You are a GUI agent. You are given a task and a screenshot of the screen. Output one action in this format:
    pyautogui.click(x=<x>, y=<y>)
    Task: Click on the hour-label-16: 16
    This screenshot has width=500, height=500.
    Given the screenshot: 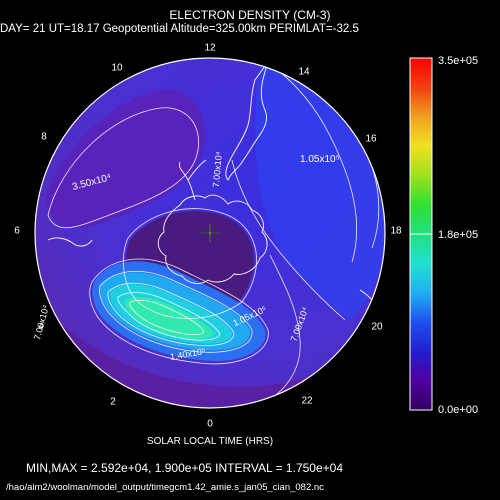 What is the action you would take?
    pyautogui.click(x=371, y=139)
    